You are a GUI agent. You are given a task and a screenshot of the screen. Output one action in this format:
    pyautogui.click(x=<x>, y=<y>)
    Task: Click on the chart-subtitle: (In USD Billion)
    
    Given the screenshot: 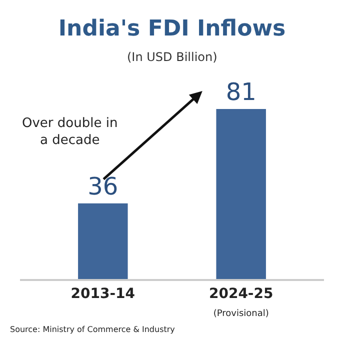 What is the action you would take?
    pyautogui.click(x=172, y=57)
    